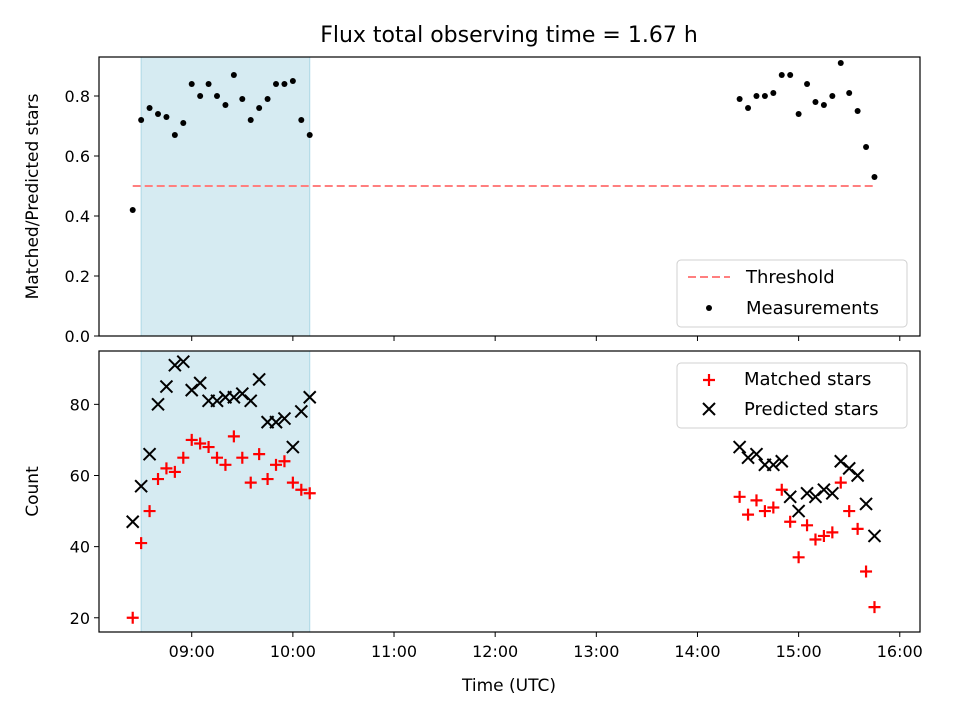 This screenshot has width=960, height=720. I want to click on y-tick-label: 0.0, so click(77, 336).